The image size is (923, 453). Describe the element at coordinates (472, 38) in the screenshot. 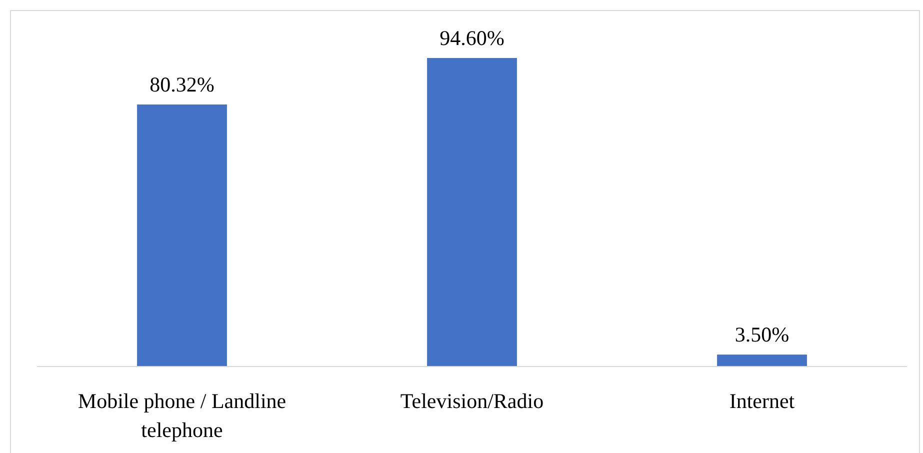

I see `data-label: 94.60%` at that location.